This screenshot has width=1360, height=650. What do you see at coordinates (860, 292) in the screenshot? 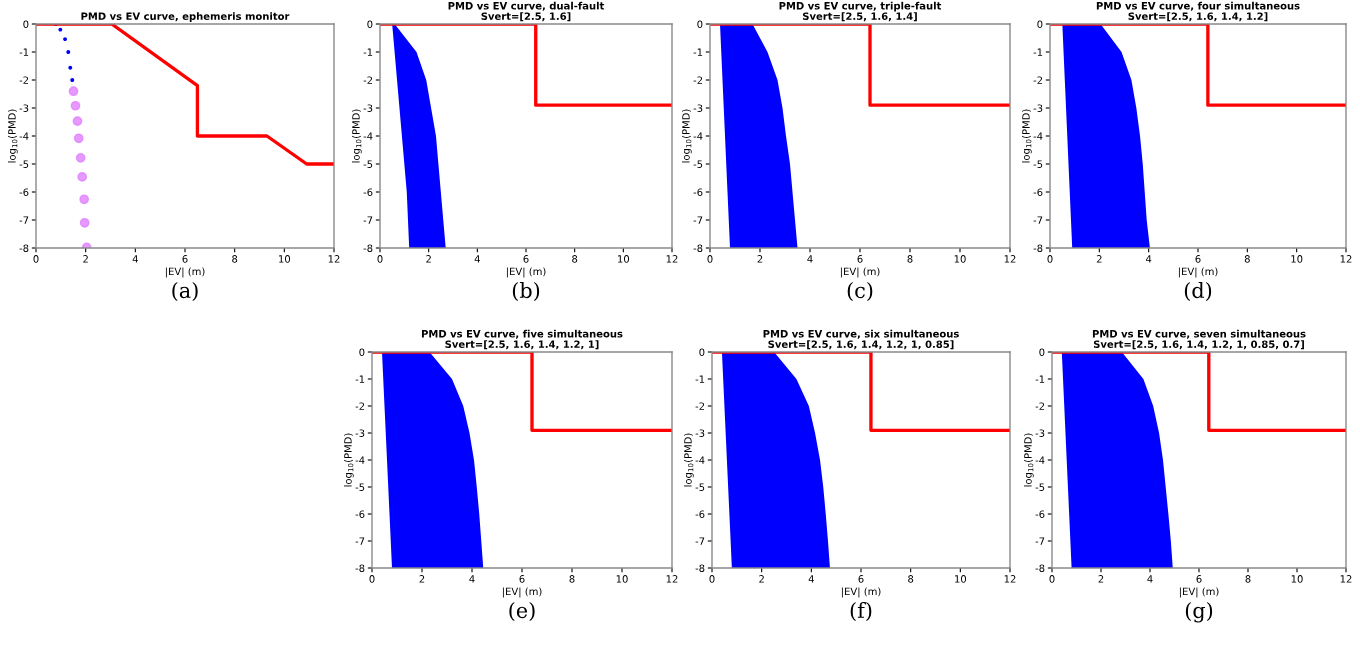
I see `text: (c)` at bounding box center [860, 292].